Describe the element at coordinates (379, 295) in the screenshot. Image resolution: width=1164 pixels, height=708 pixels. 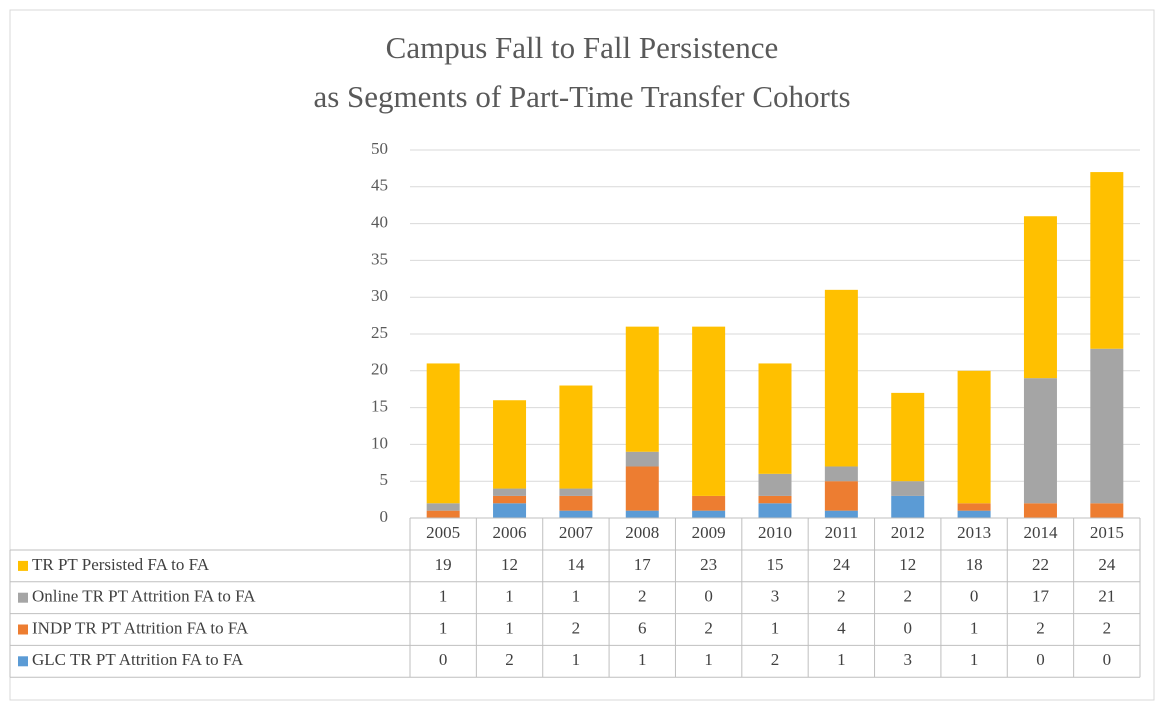
I see `y-tick-label: 30` at that location.